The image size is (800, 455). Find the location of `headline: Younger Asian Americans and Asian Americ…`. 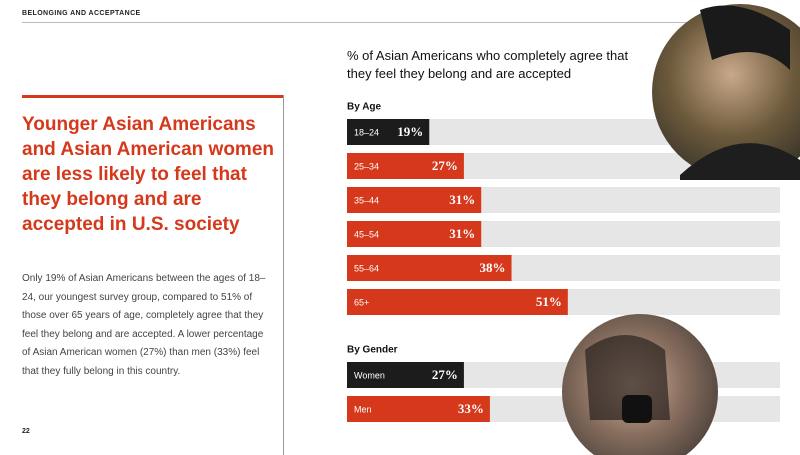

headline: Younger Asian Americans and Asian Americ… is located at coordinates (148, 174).